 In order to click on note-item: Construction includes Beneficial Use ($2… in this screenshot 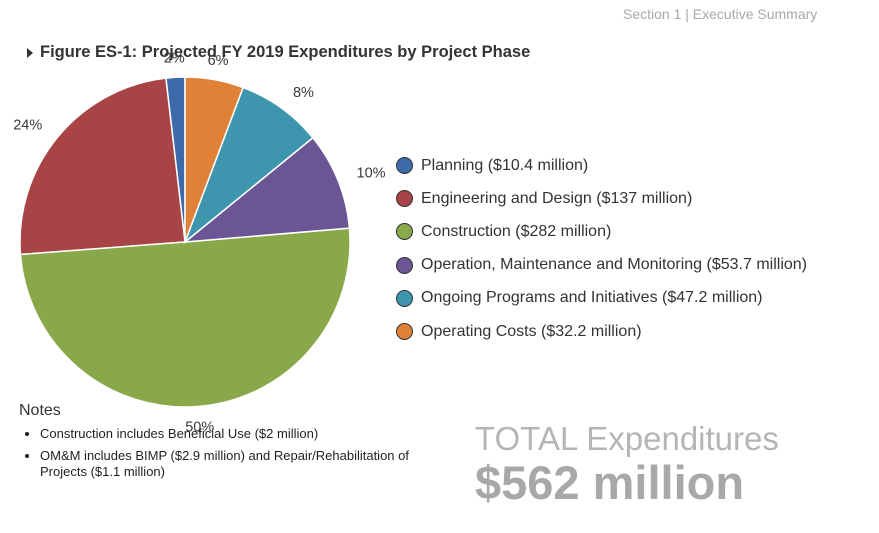, I will do `click(249, 434)`.